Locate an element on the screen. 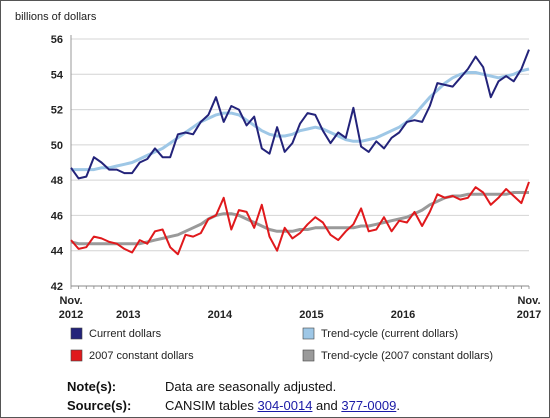 The height and width of the screenshot is (418, 550). legend-label-2: 2007 constant dollars is located at coordinates (141, 356).